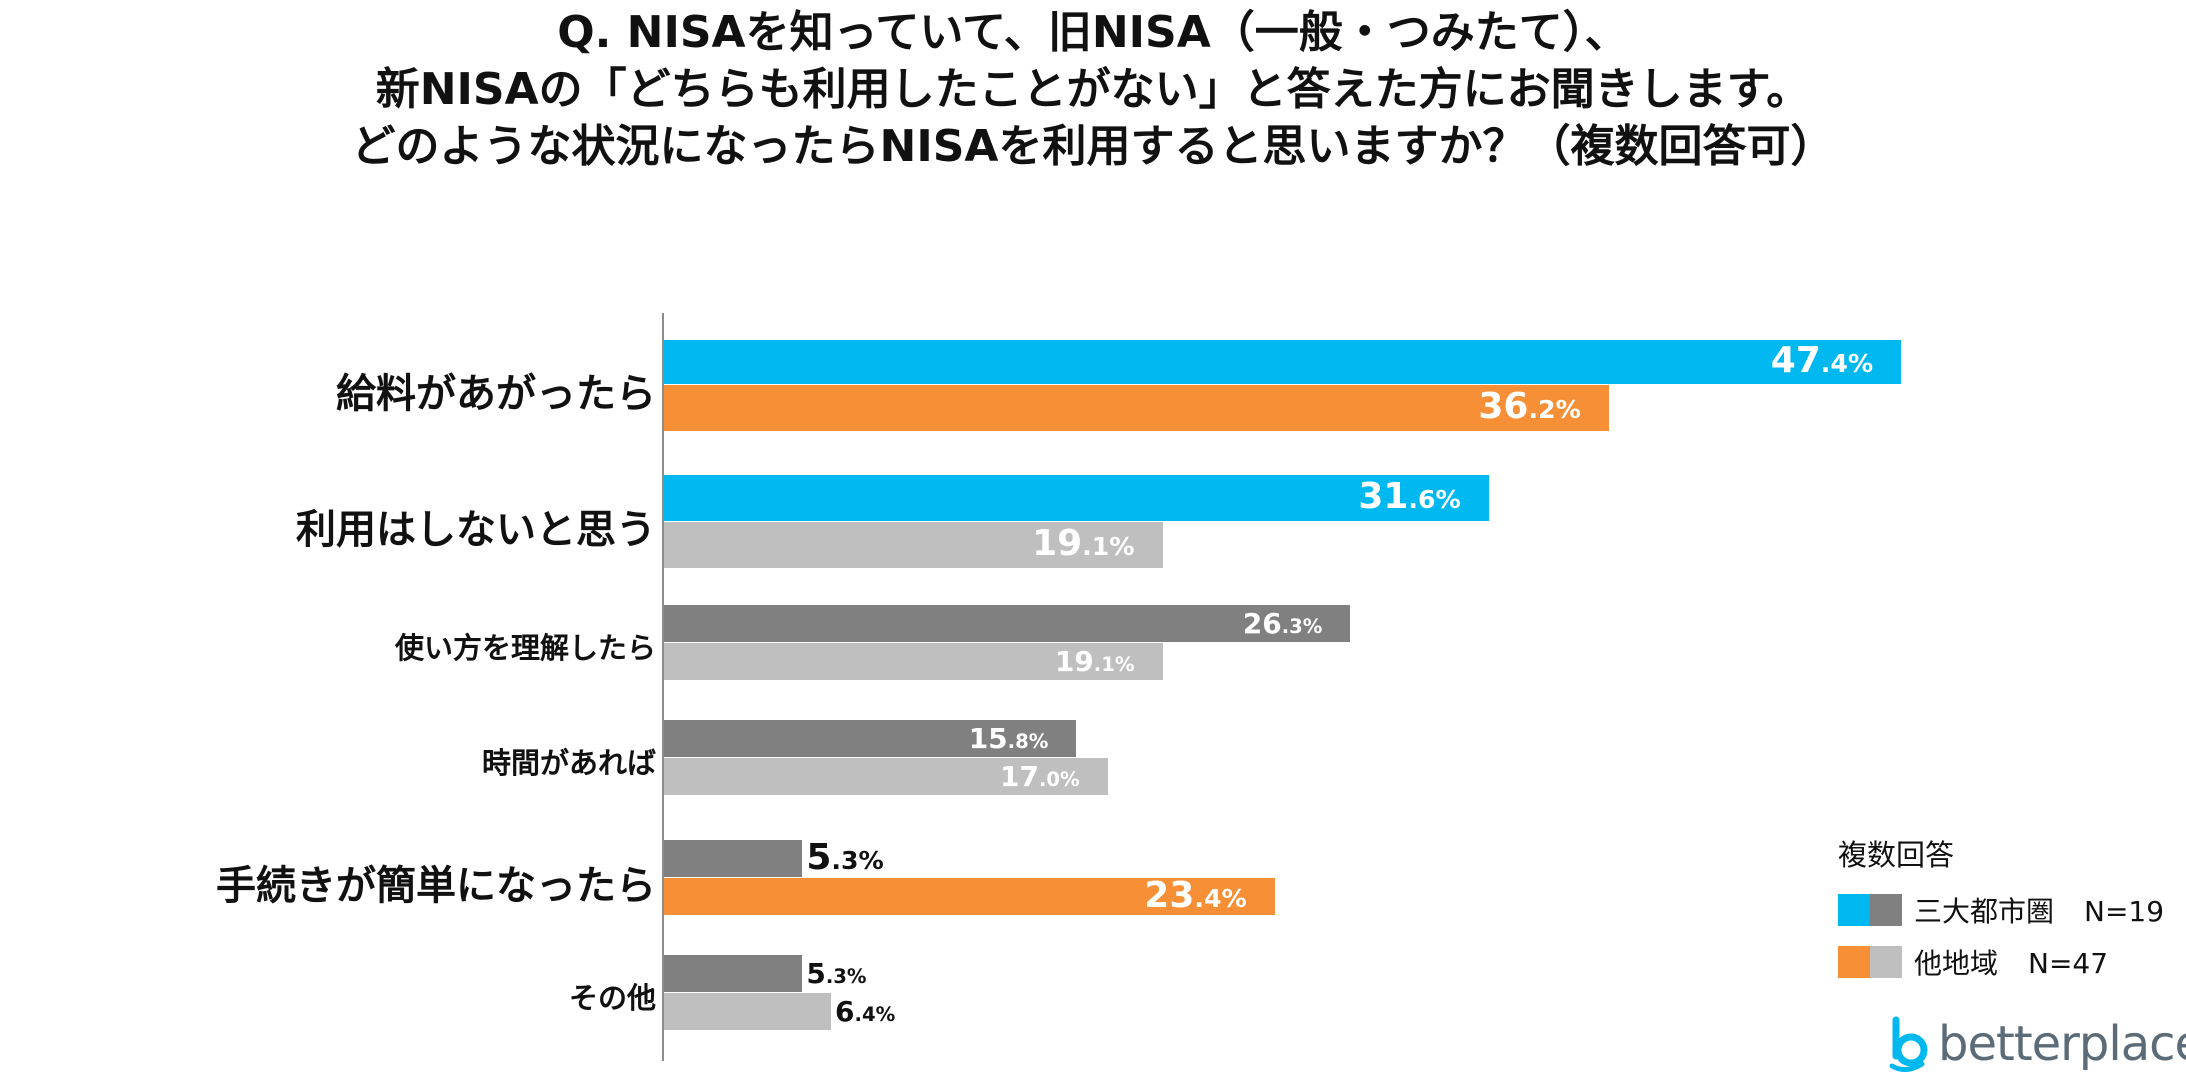 Image resolution: width=2186 pixels, height=1083 pixels. I want to click on legend-title: 複数回答, so click(1896, 855).